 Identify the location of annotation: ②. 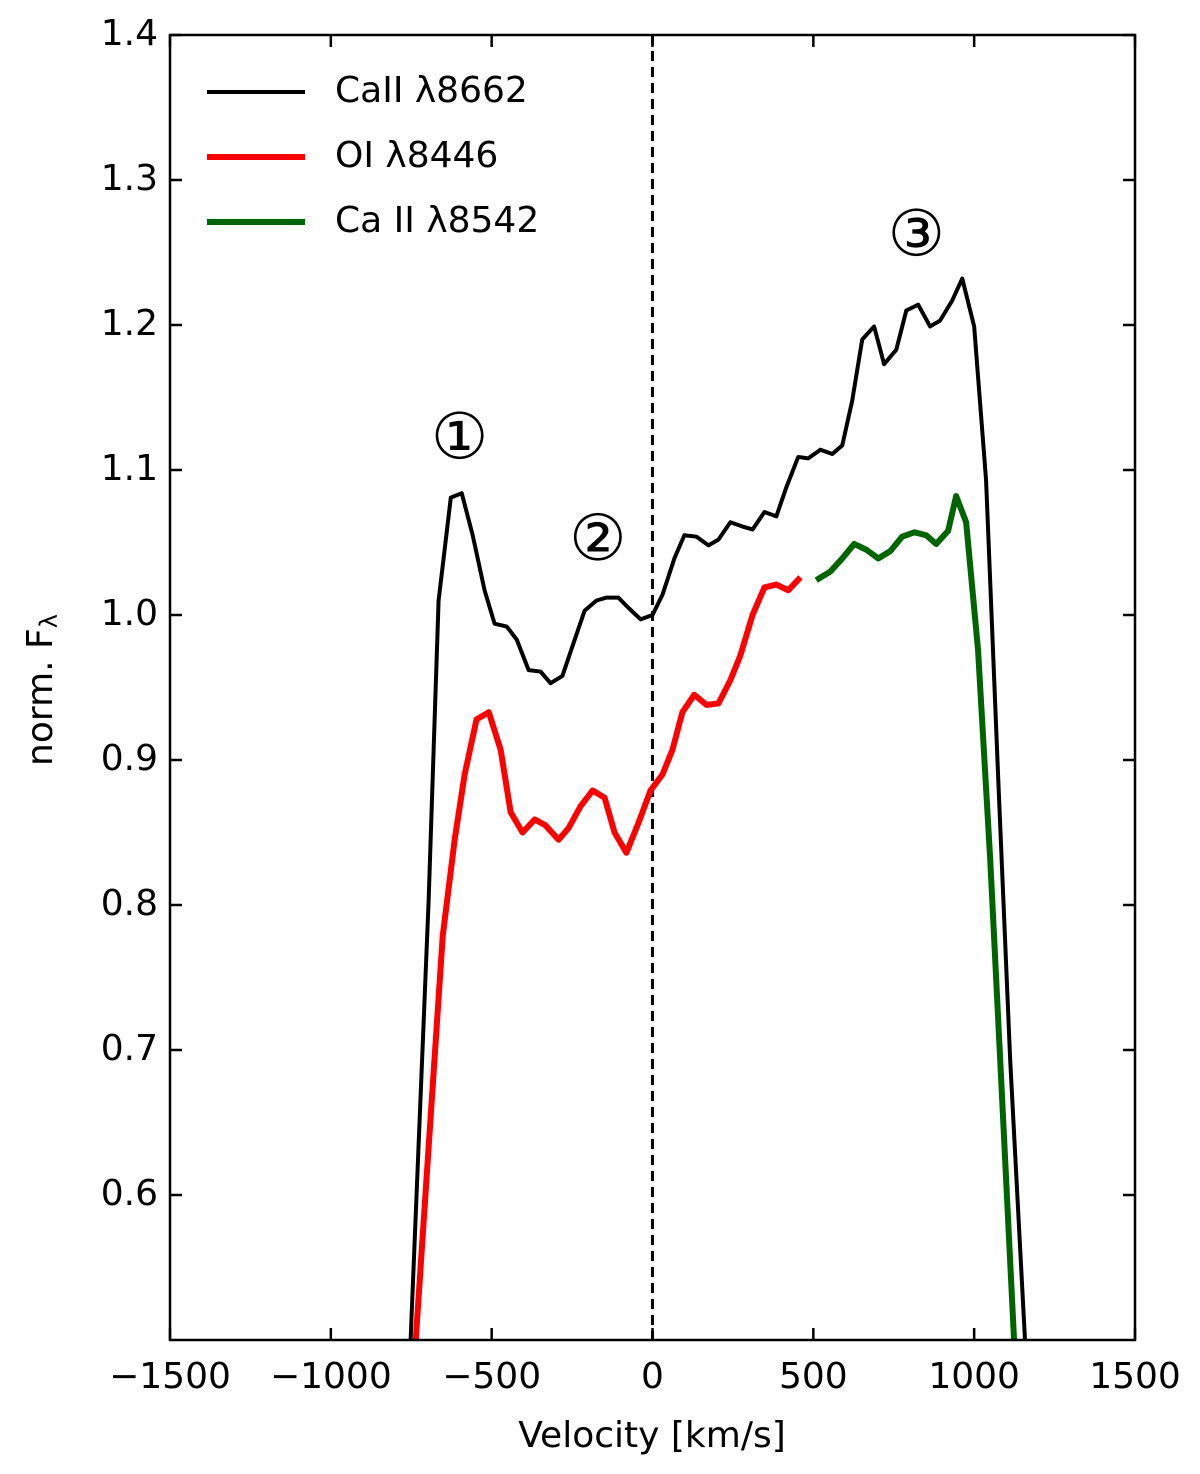
(597, 539).